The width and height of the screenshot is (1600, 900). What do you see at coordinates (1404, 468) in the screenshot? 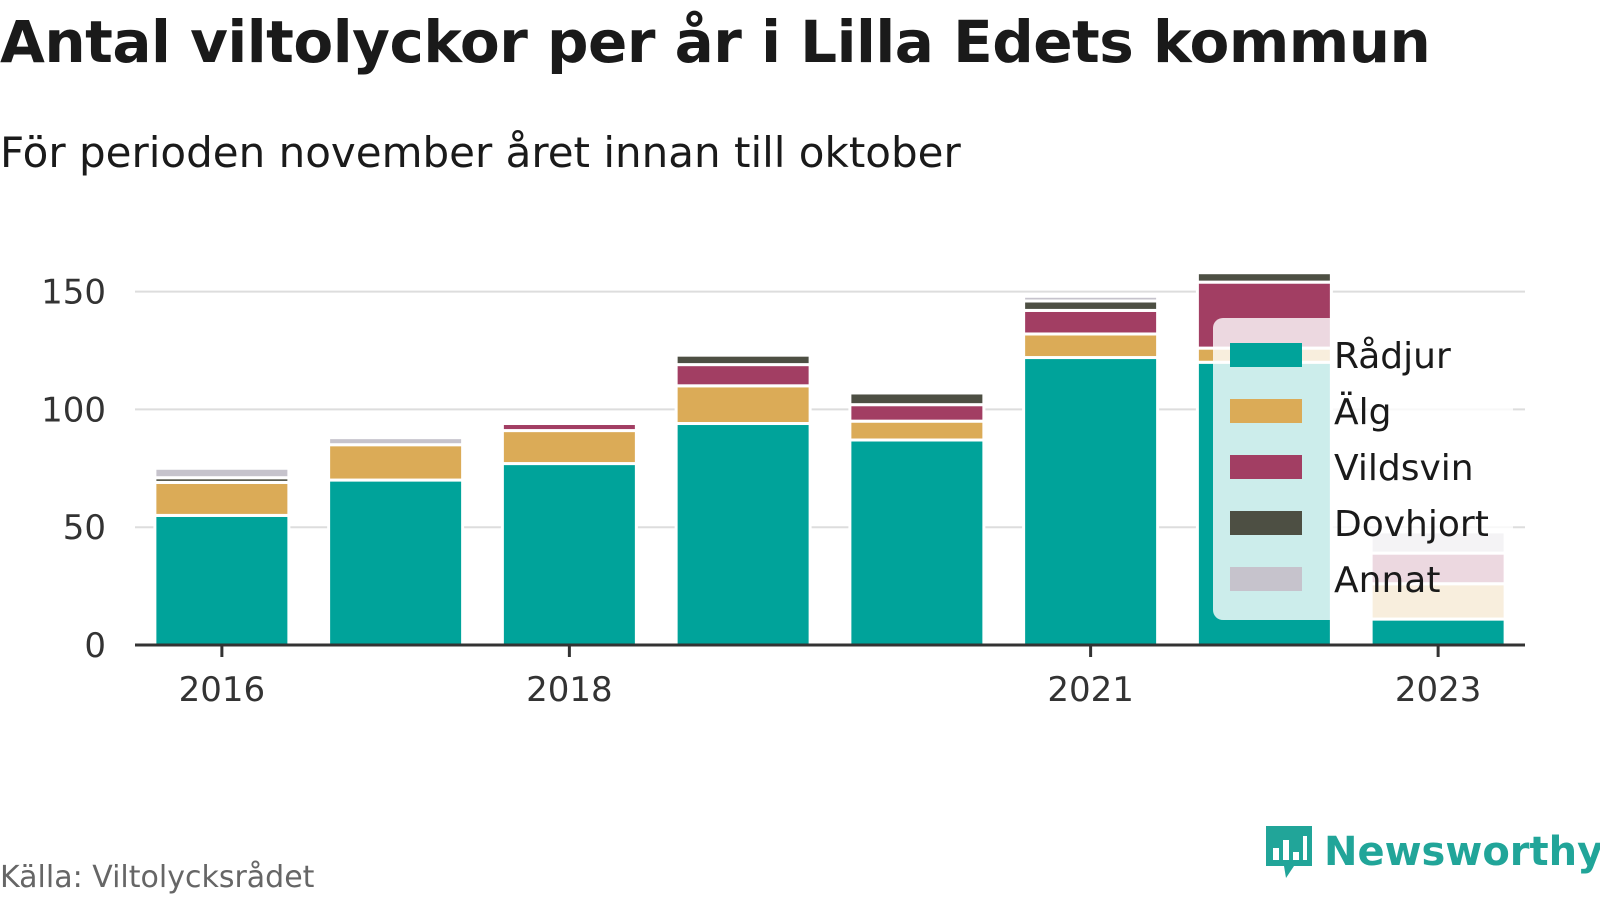
I see `legend-label-vildsvin: Vildsvin` at bounding box center [1404, 468].